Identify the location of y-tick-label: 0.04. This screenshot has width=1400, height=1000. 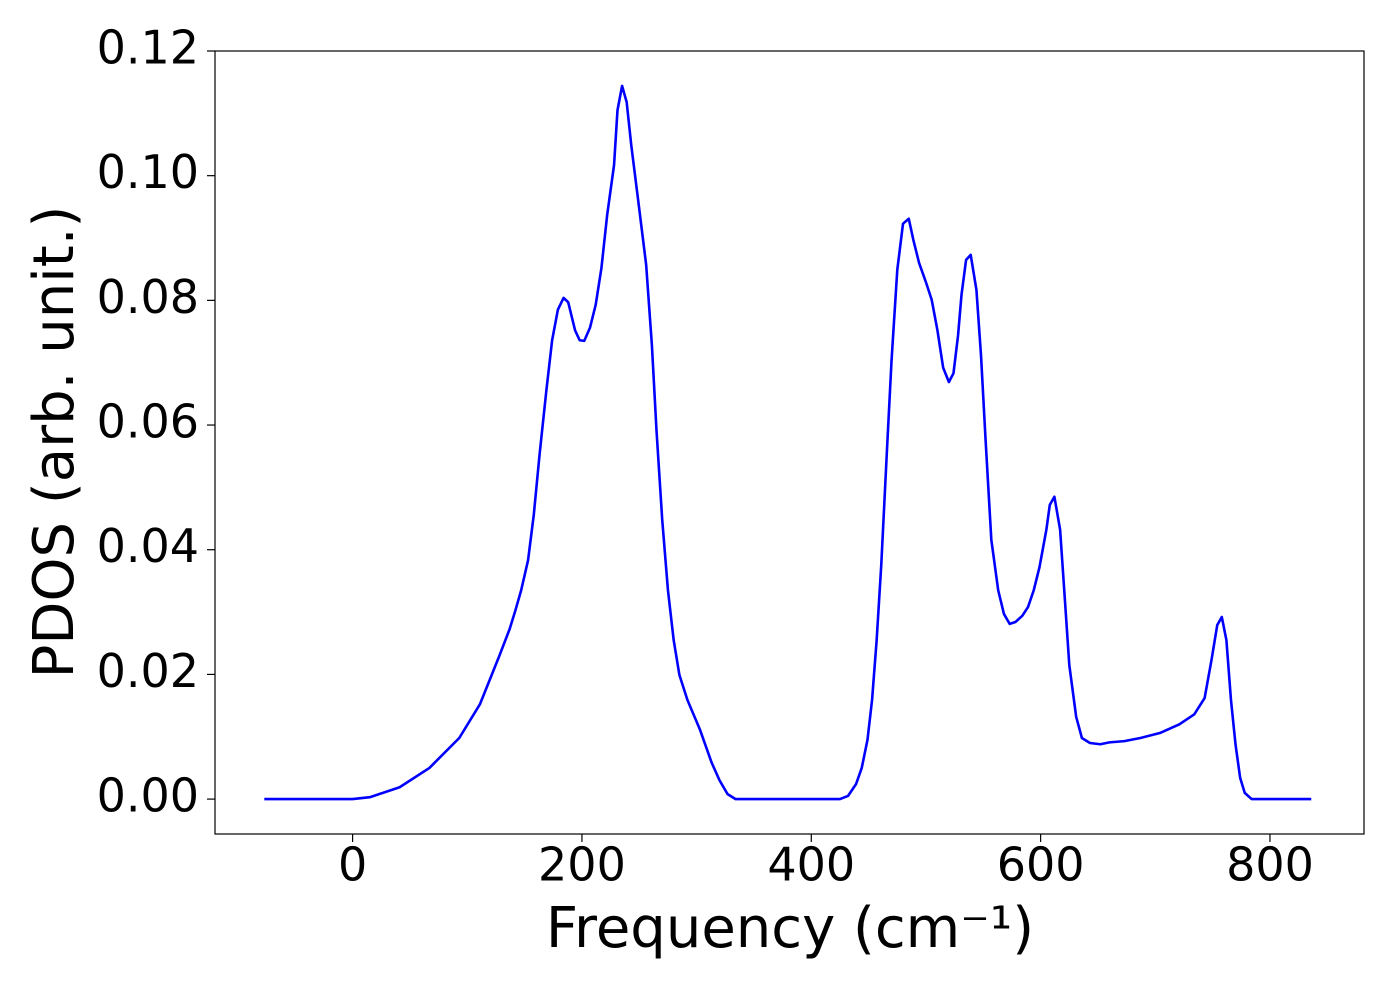
(148, 546).